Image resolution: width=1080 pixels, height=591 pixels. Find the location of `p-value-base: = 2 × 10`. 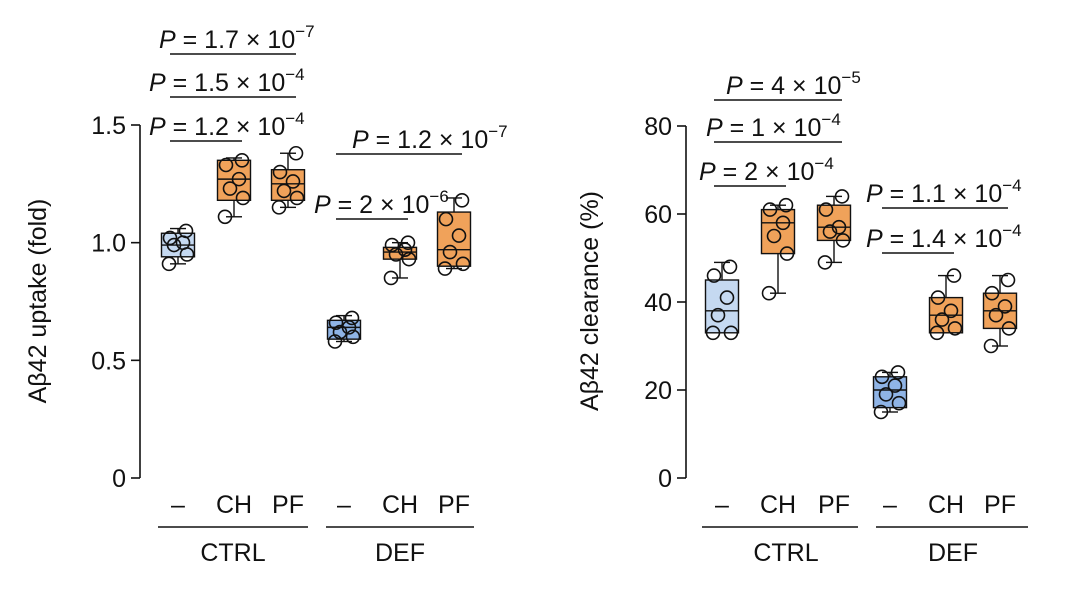

p-value-base: = 2 × 10 is located at coordinates (380, 205).